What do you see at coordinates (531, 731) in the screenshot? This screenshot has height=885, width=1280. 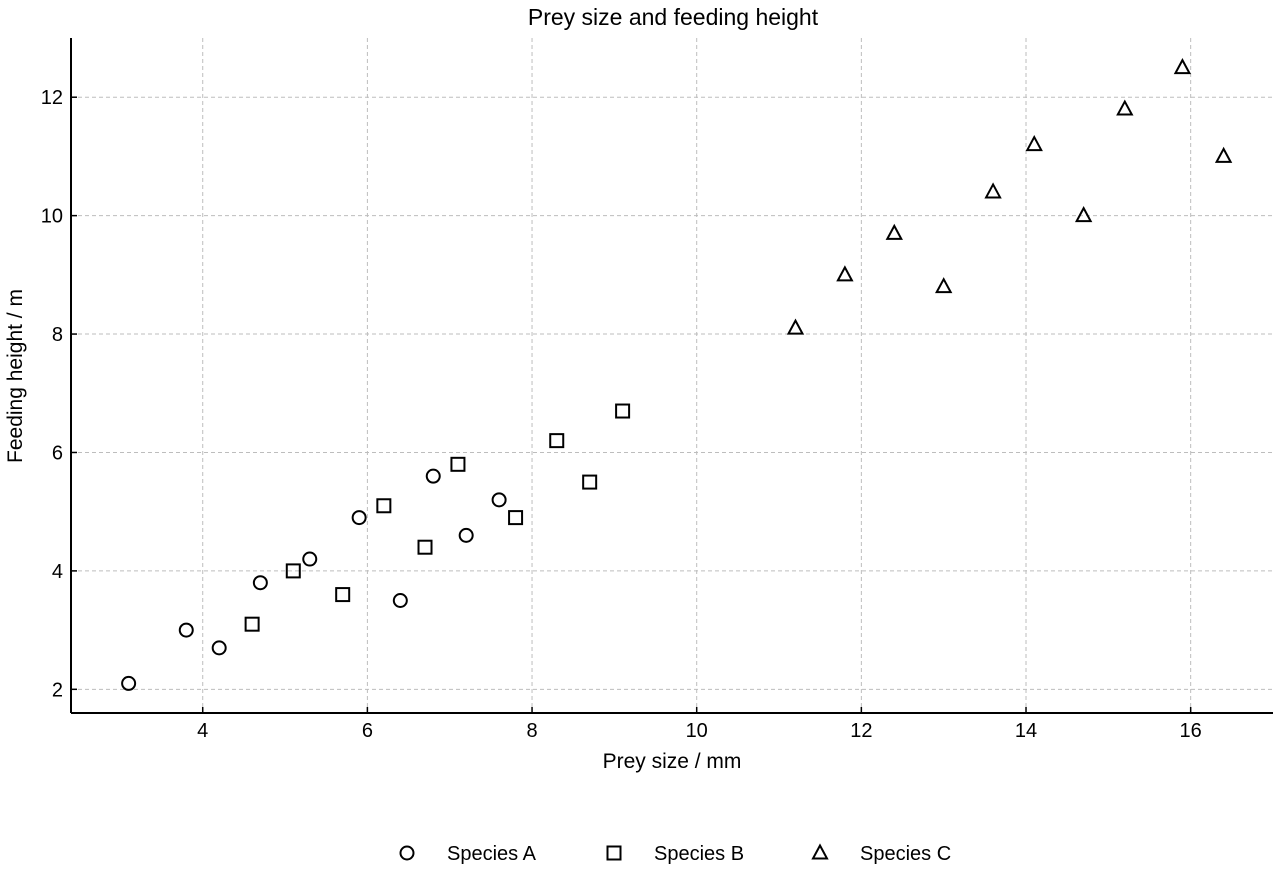 I see `x-tick-label: 8` at bounding box center [531, 731].